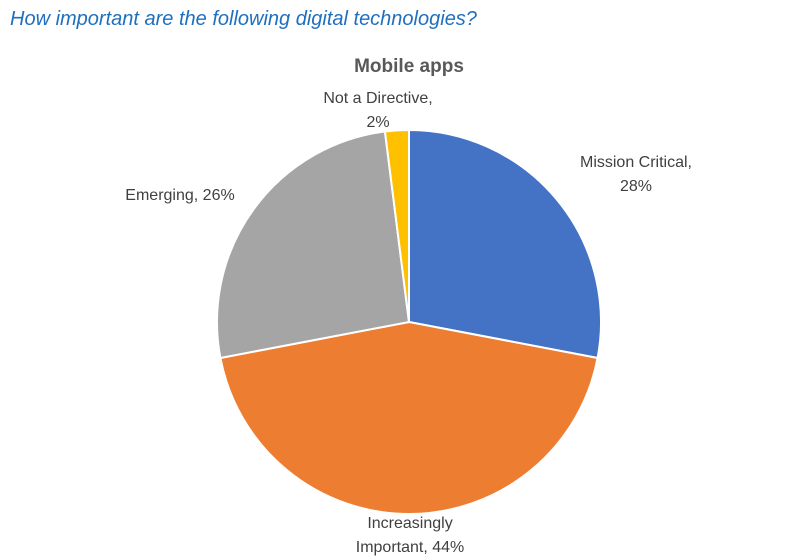 The width and height of the screenshot is (812, 559). What do you see at coordinates (313, 245) in the screenshot?
I see `pie-slice-emerging` at bounding box center [313, 245].